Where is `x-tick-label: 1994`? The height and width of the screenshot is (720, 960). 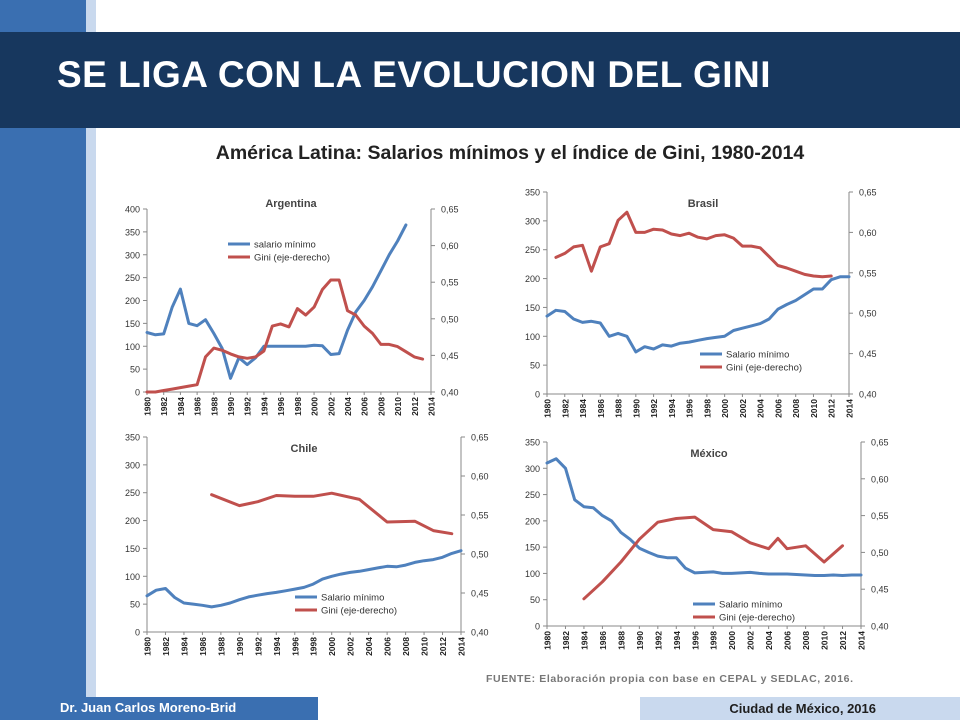
x-tick-label: 1994 is located at coordinates (277, 646).